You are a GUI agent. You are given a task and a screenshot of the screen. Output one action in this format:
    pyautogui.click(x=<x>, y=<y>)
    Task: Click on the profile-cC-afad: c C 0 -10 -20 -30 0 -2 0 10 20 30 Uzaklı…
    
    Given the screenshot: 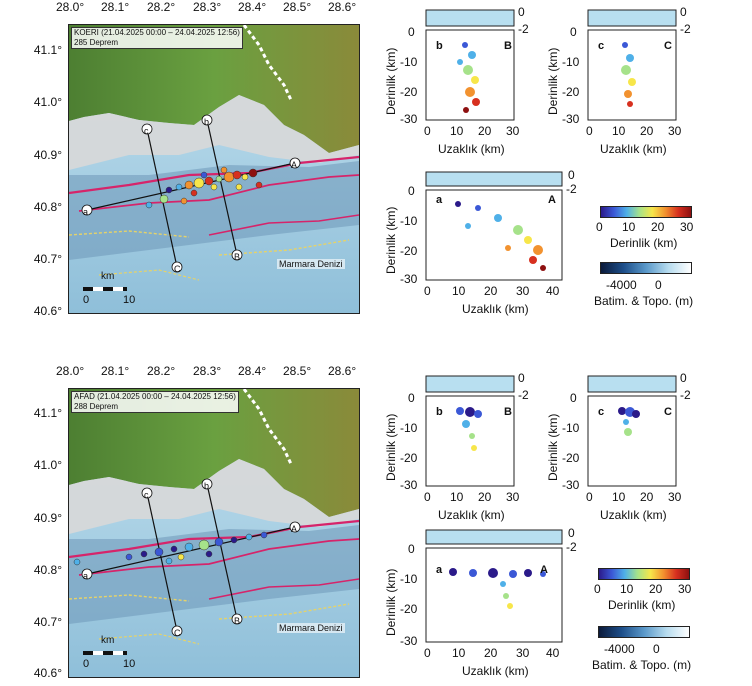 What is the action you would take?
    pyautogui.click(x=625, y=446)
    